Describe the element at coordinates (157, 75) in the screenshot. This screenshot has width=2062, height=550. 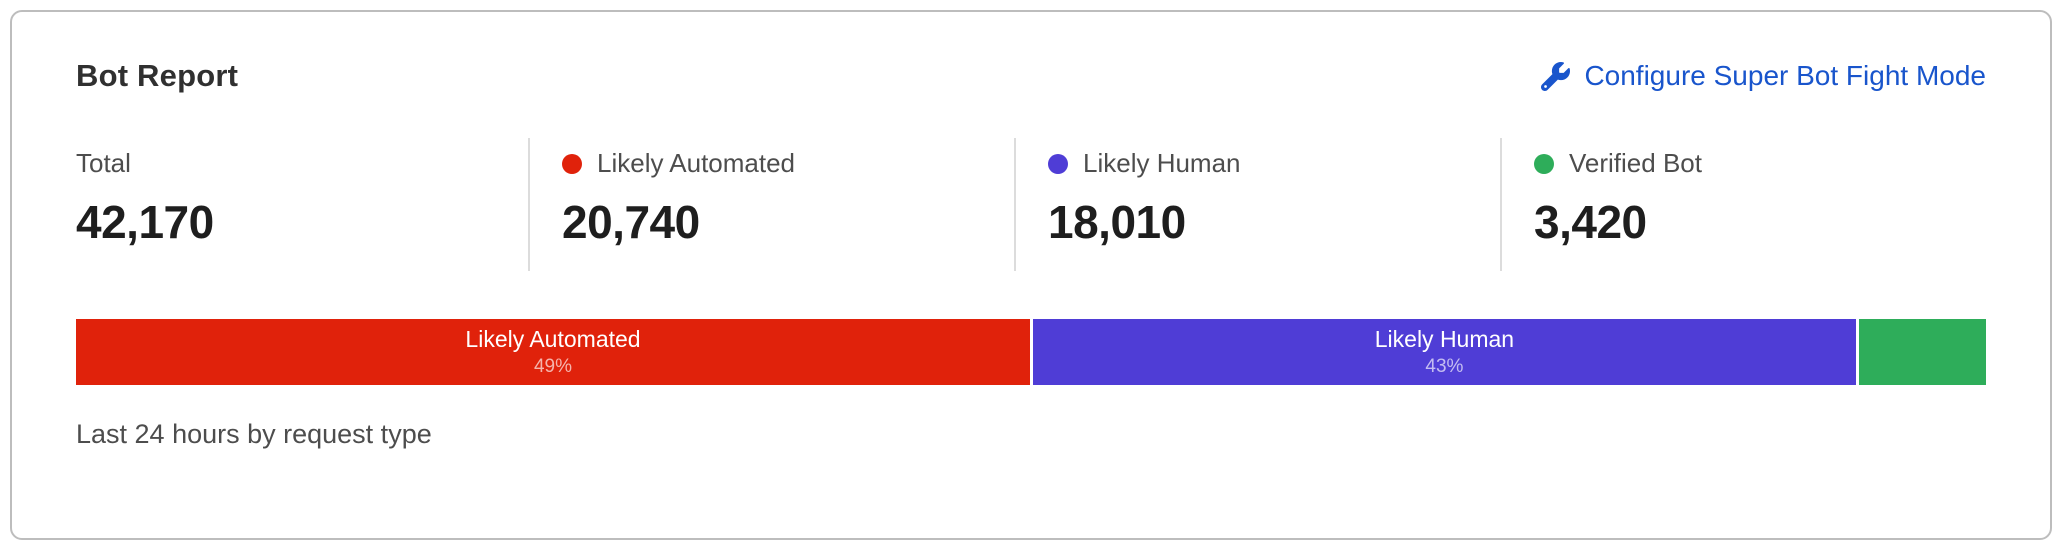
I see `page-title: Bot Report` at that location.